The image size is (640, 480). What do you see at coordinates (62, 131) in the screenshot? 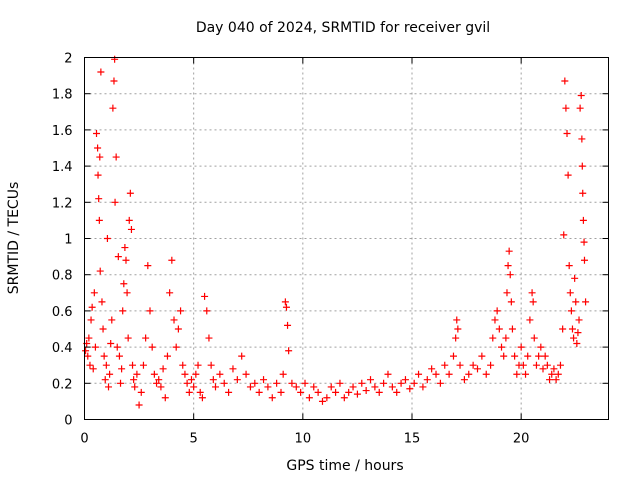
I see `y-tick-label: 1.6` at bounding box center [62, 131].